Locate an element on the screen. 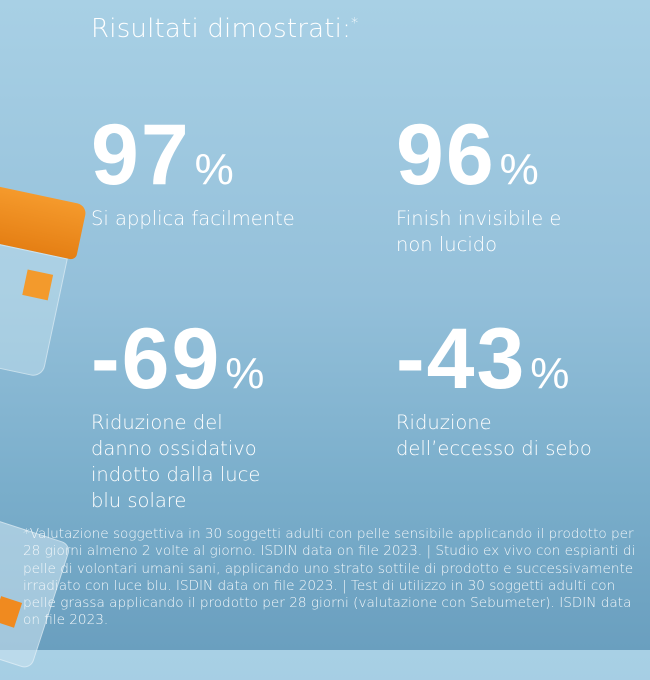  stat-value: 96 is located at coordinates (446, 155).